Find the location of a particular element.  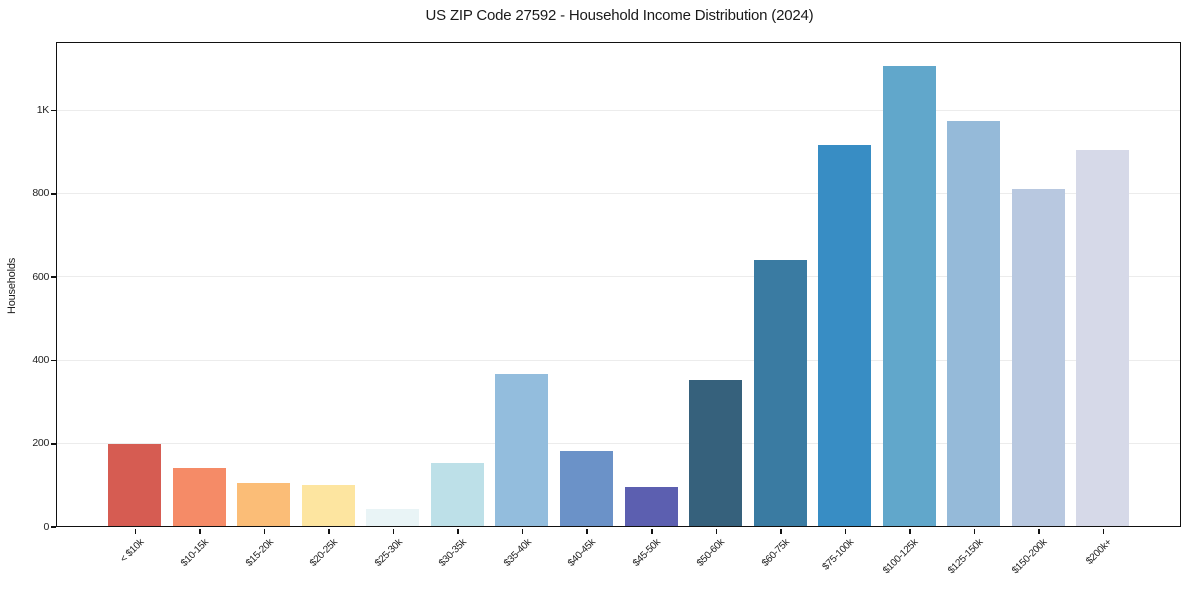

x-tick-label-$125-150k: $125-150k is located at coordinates (965, 557).